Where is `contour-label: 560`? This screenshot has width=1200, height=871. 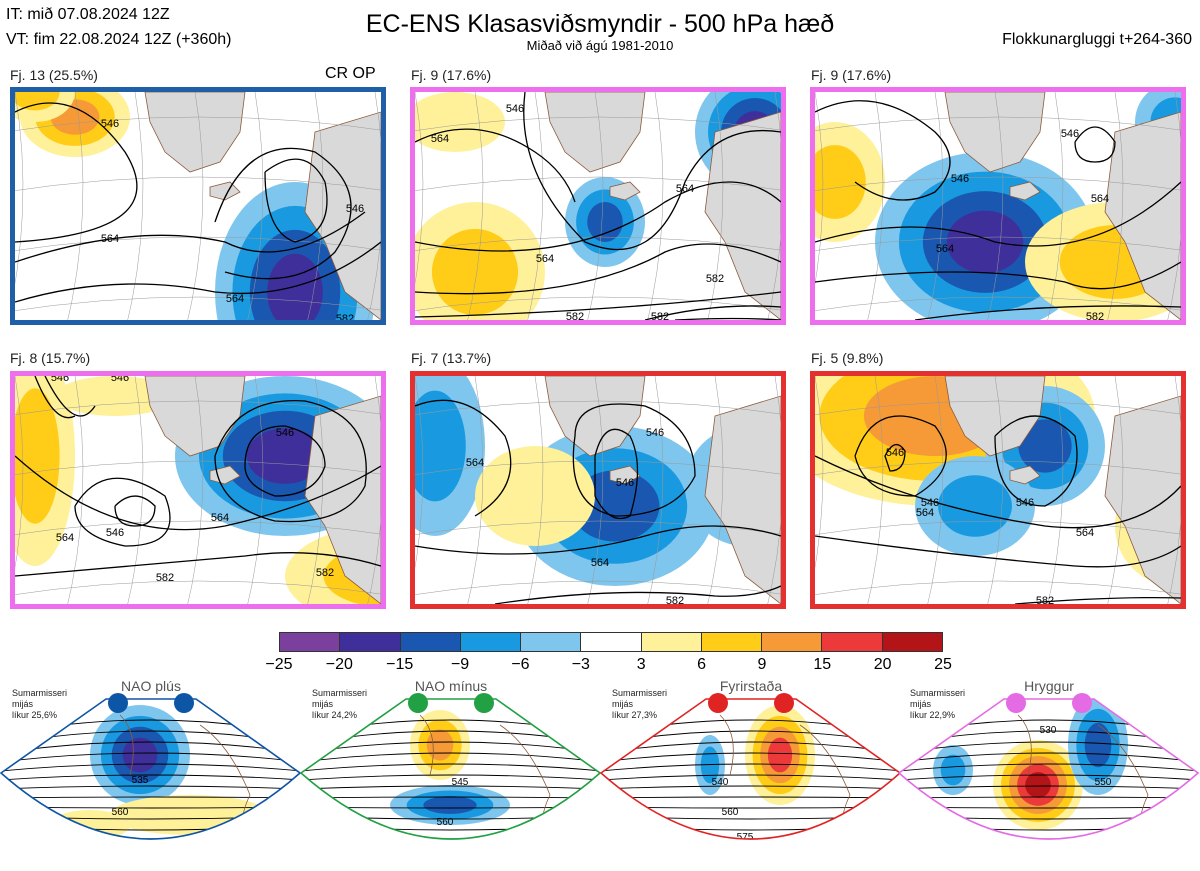
contour-label: 560 is located at coordinates (120, 812).